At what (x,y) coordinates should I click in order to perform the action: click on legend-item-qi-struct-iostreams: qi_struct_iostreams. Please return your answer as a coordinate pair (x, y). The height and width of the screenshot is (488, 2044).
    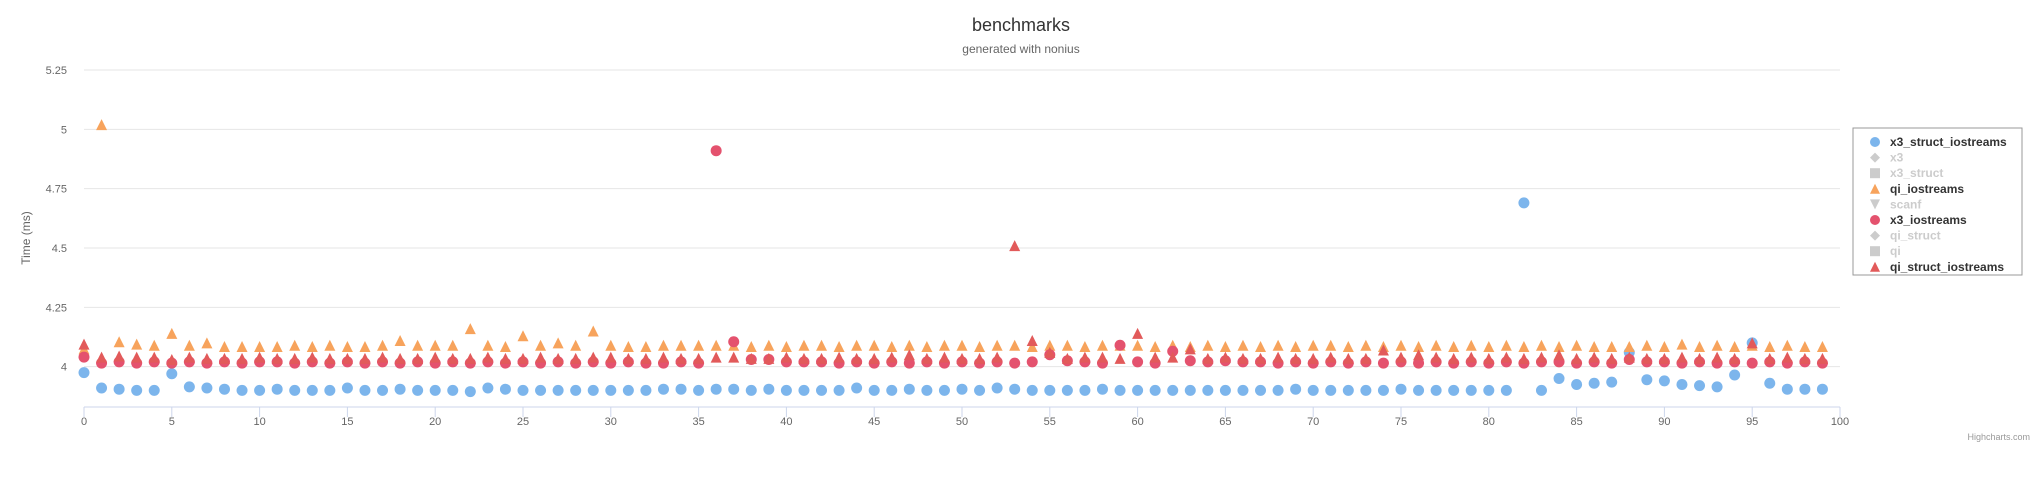
    Looking at the image, I should click on (1937, 267).